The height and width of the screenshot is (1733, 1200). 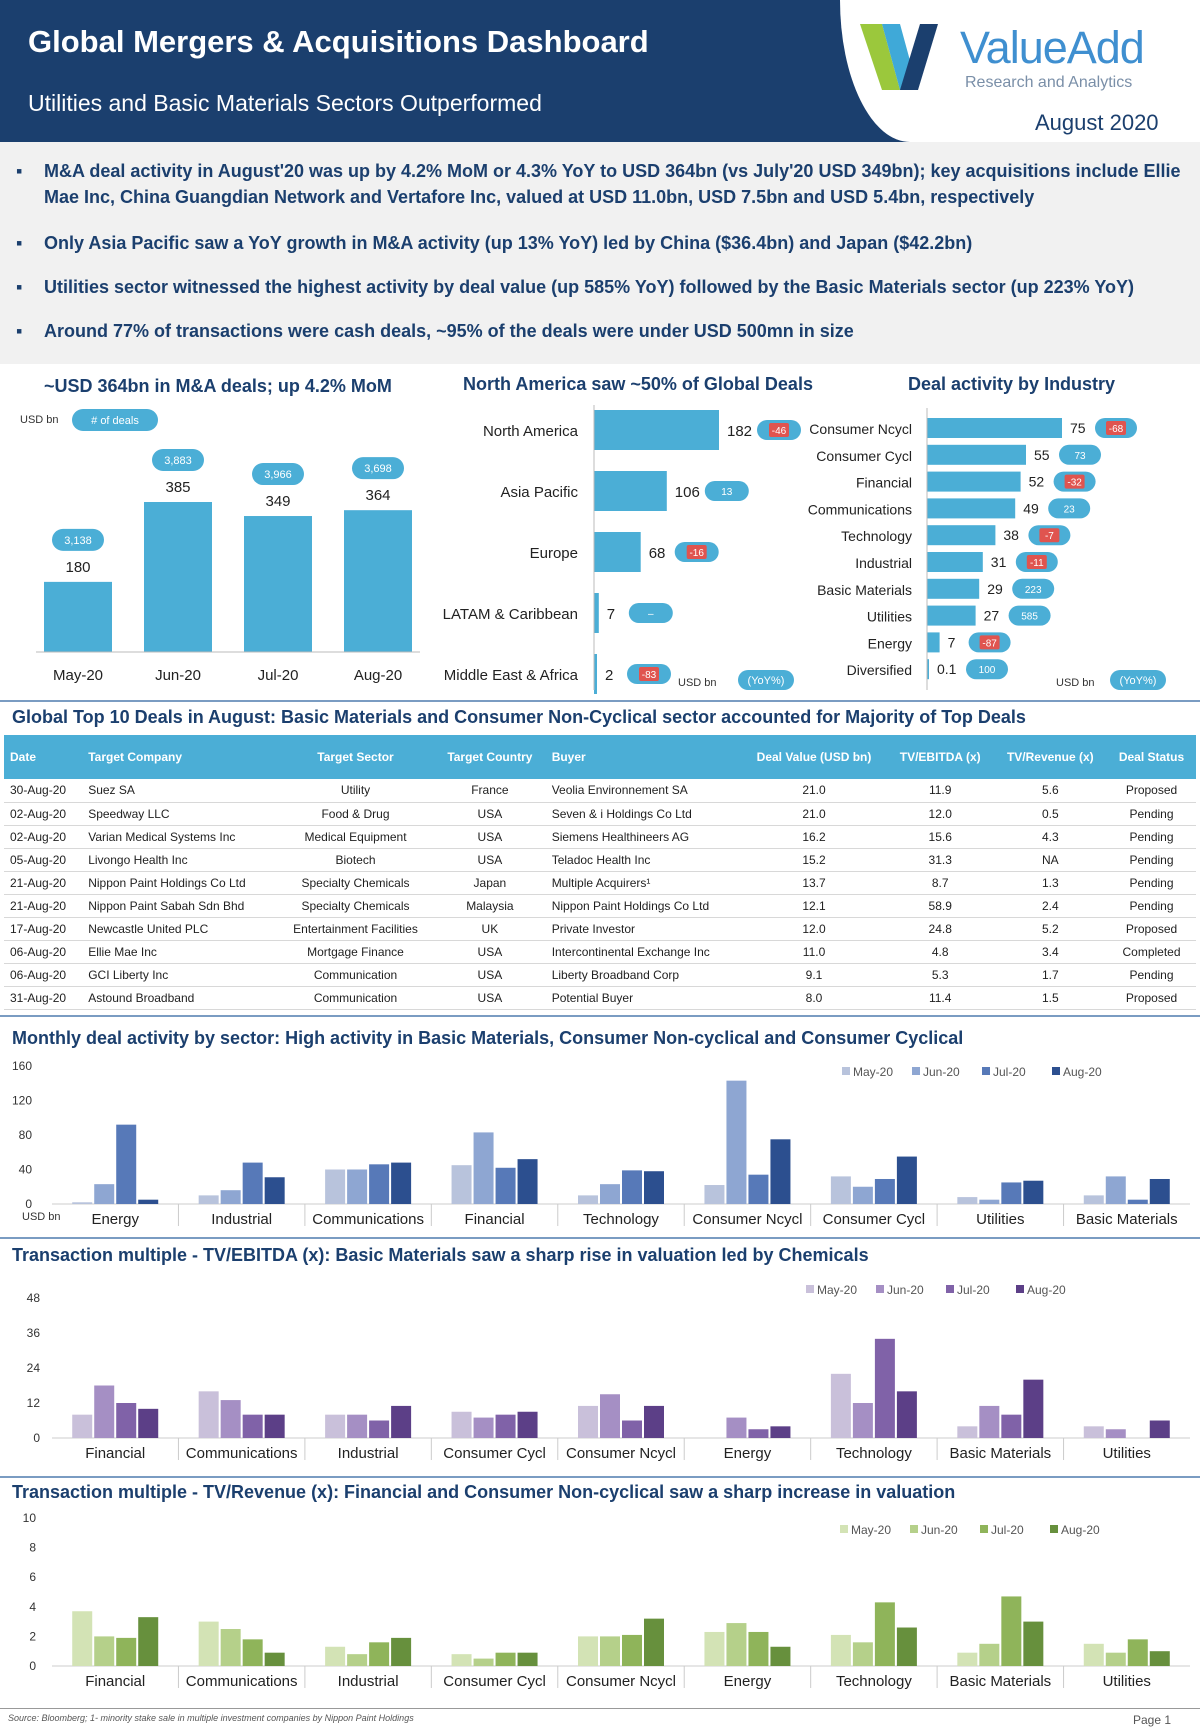 I want to click on legend-pill-label: # of deals, so click(x=115, y=421).